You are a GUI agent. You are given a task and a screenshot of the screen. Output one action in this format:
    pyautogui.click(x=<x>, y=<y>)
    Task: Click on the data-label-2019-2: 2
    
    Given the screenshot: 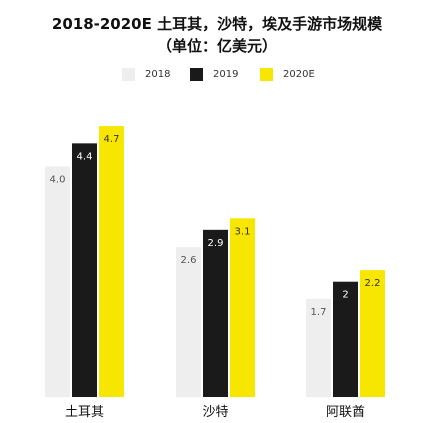 What is the action you would take?
    pyautogui.click(x=345, y=295)
    